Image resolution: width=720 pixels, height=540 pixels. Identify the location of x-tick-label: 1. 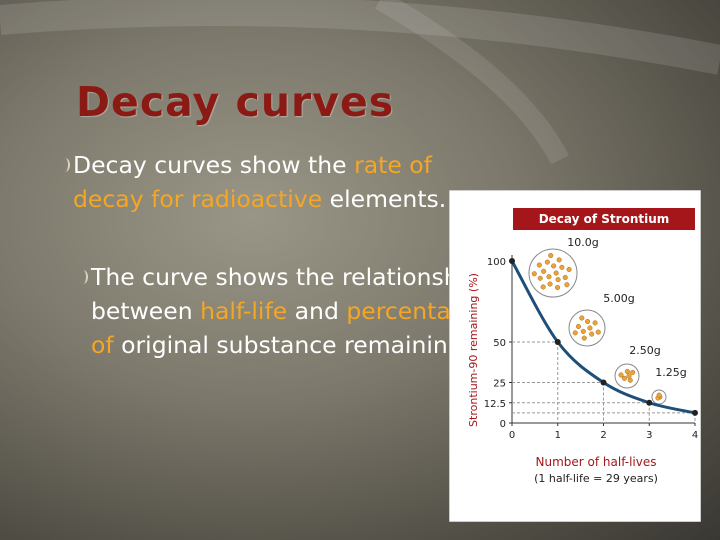
(558, 435).